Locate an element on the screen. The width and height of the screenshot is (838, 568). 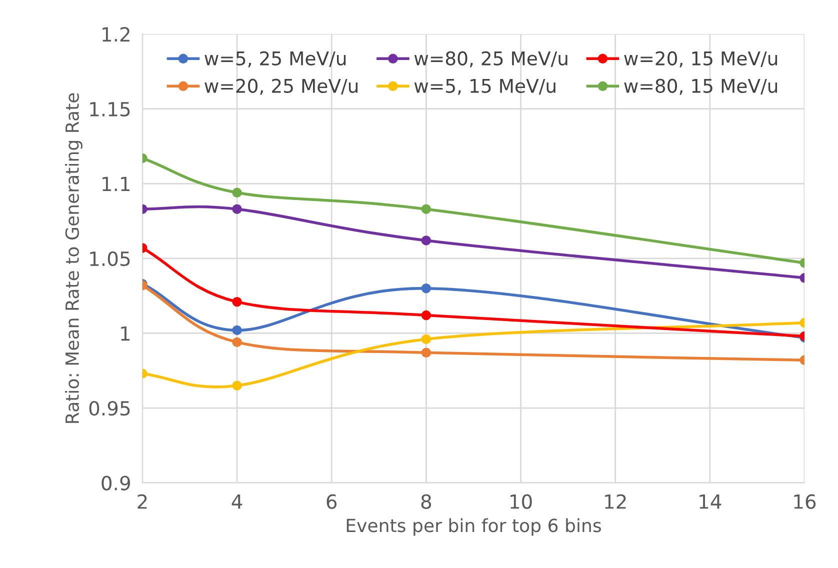
x-tick-label: 8 is located at coordinates (426, 501).